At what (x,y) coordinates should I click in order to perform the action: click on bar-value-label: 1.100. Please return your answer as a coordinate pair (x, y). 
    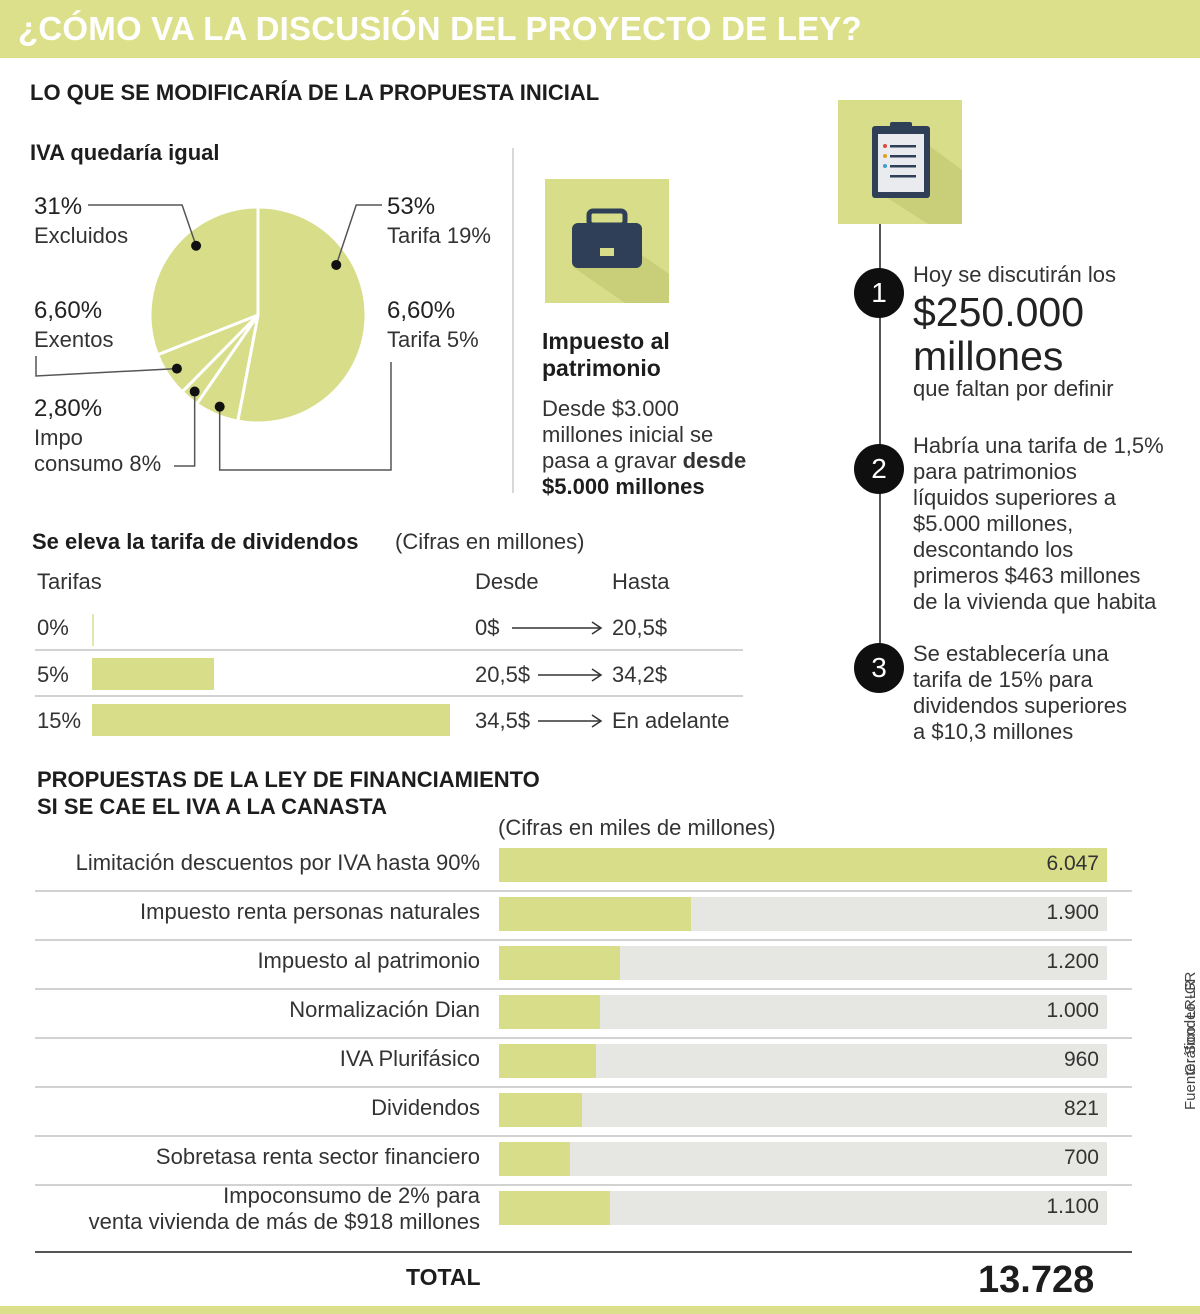
    Looking at the image, I should click on (1072, 1206).